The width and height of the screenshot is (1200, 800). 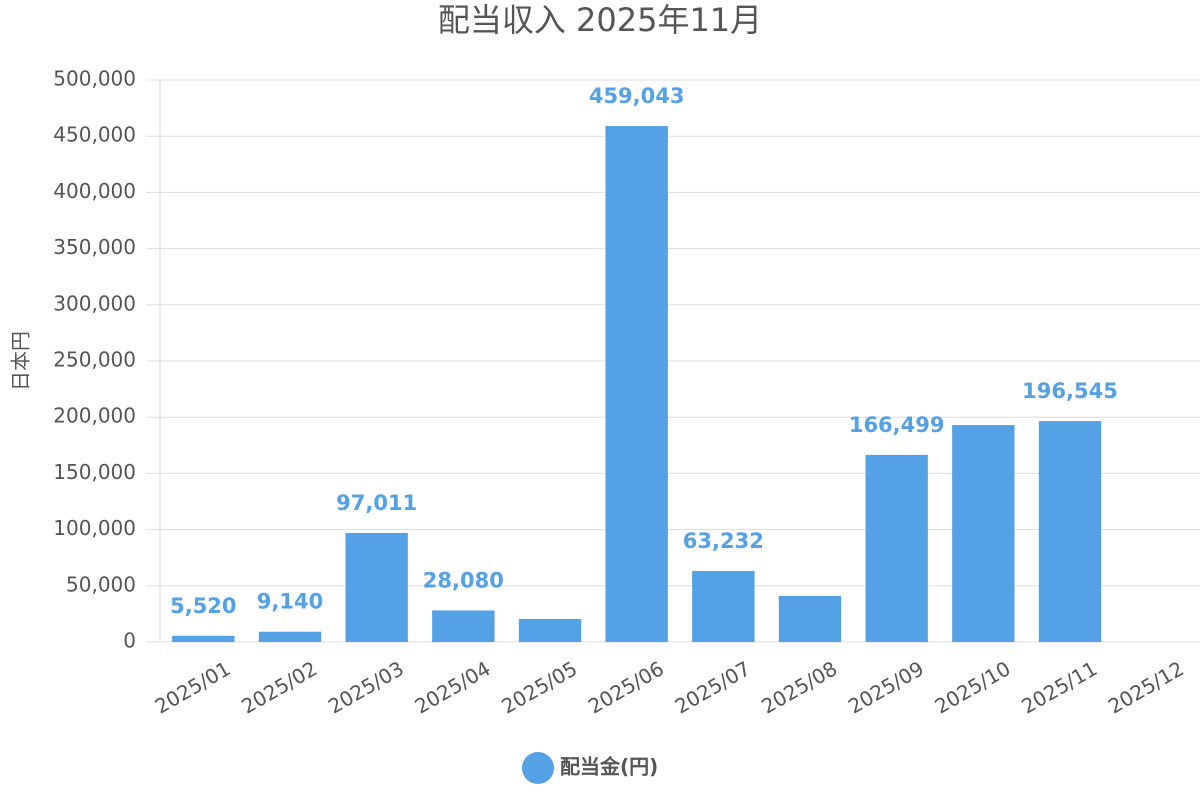 What do you see at coordinates (1070, 391) in the screenshot?
I see `data-label: 196,545` at bounding box center [1070, 391].